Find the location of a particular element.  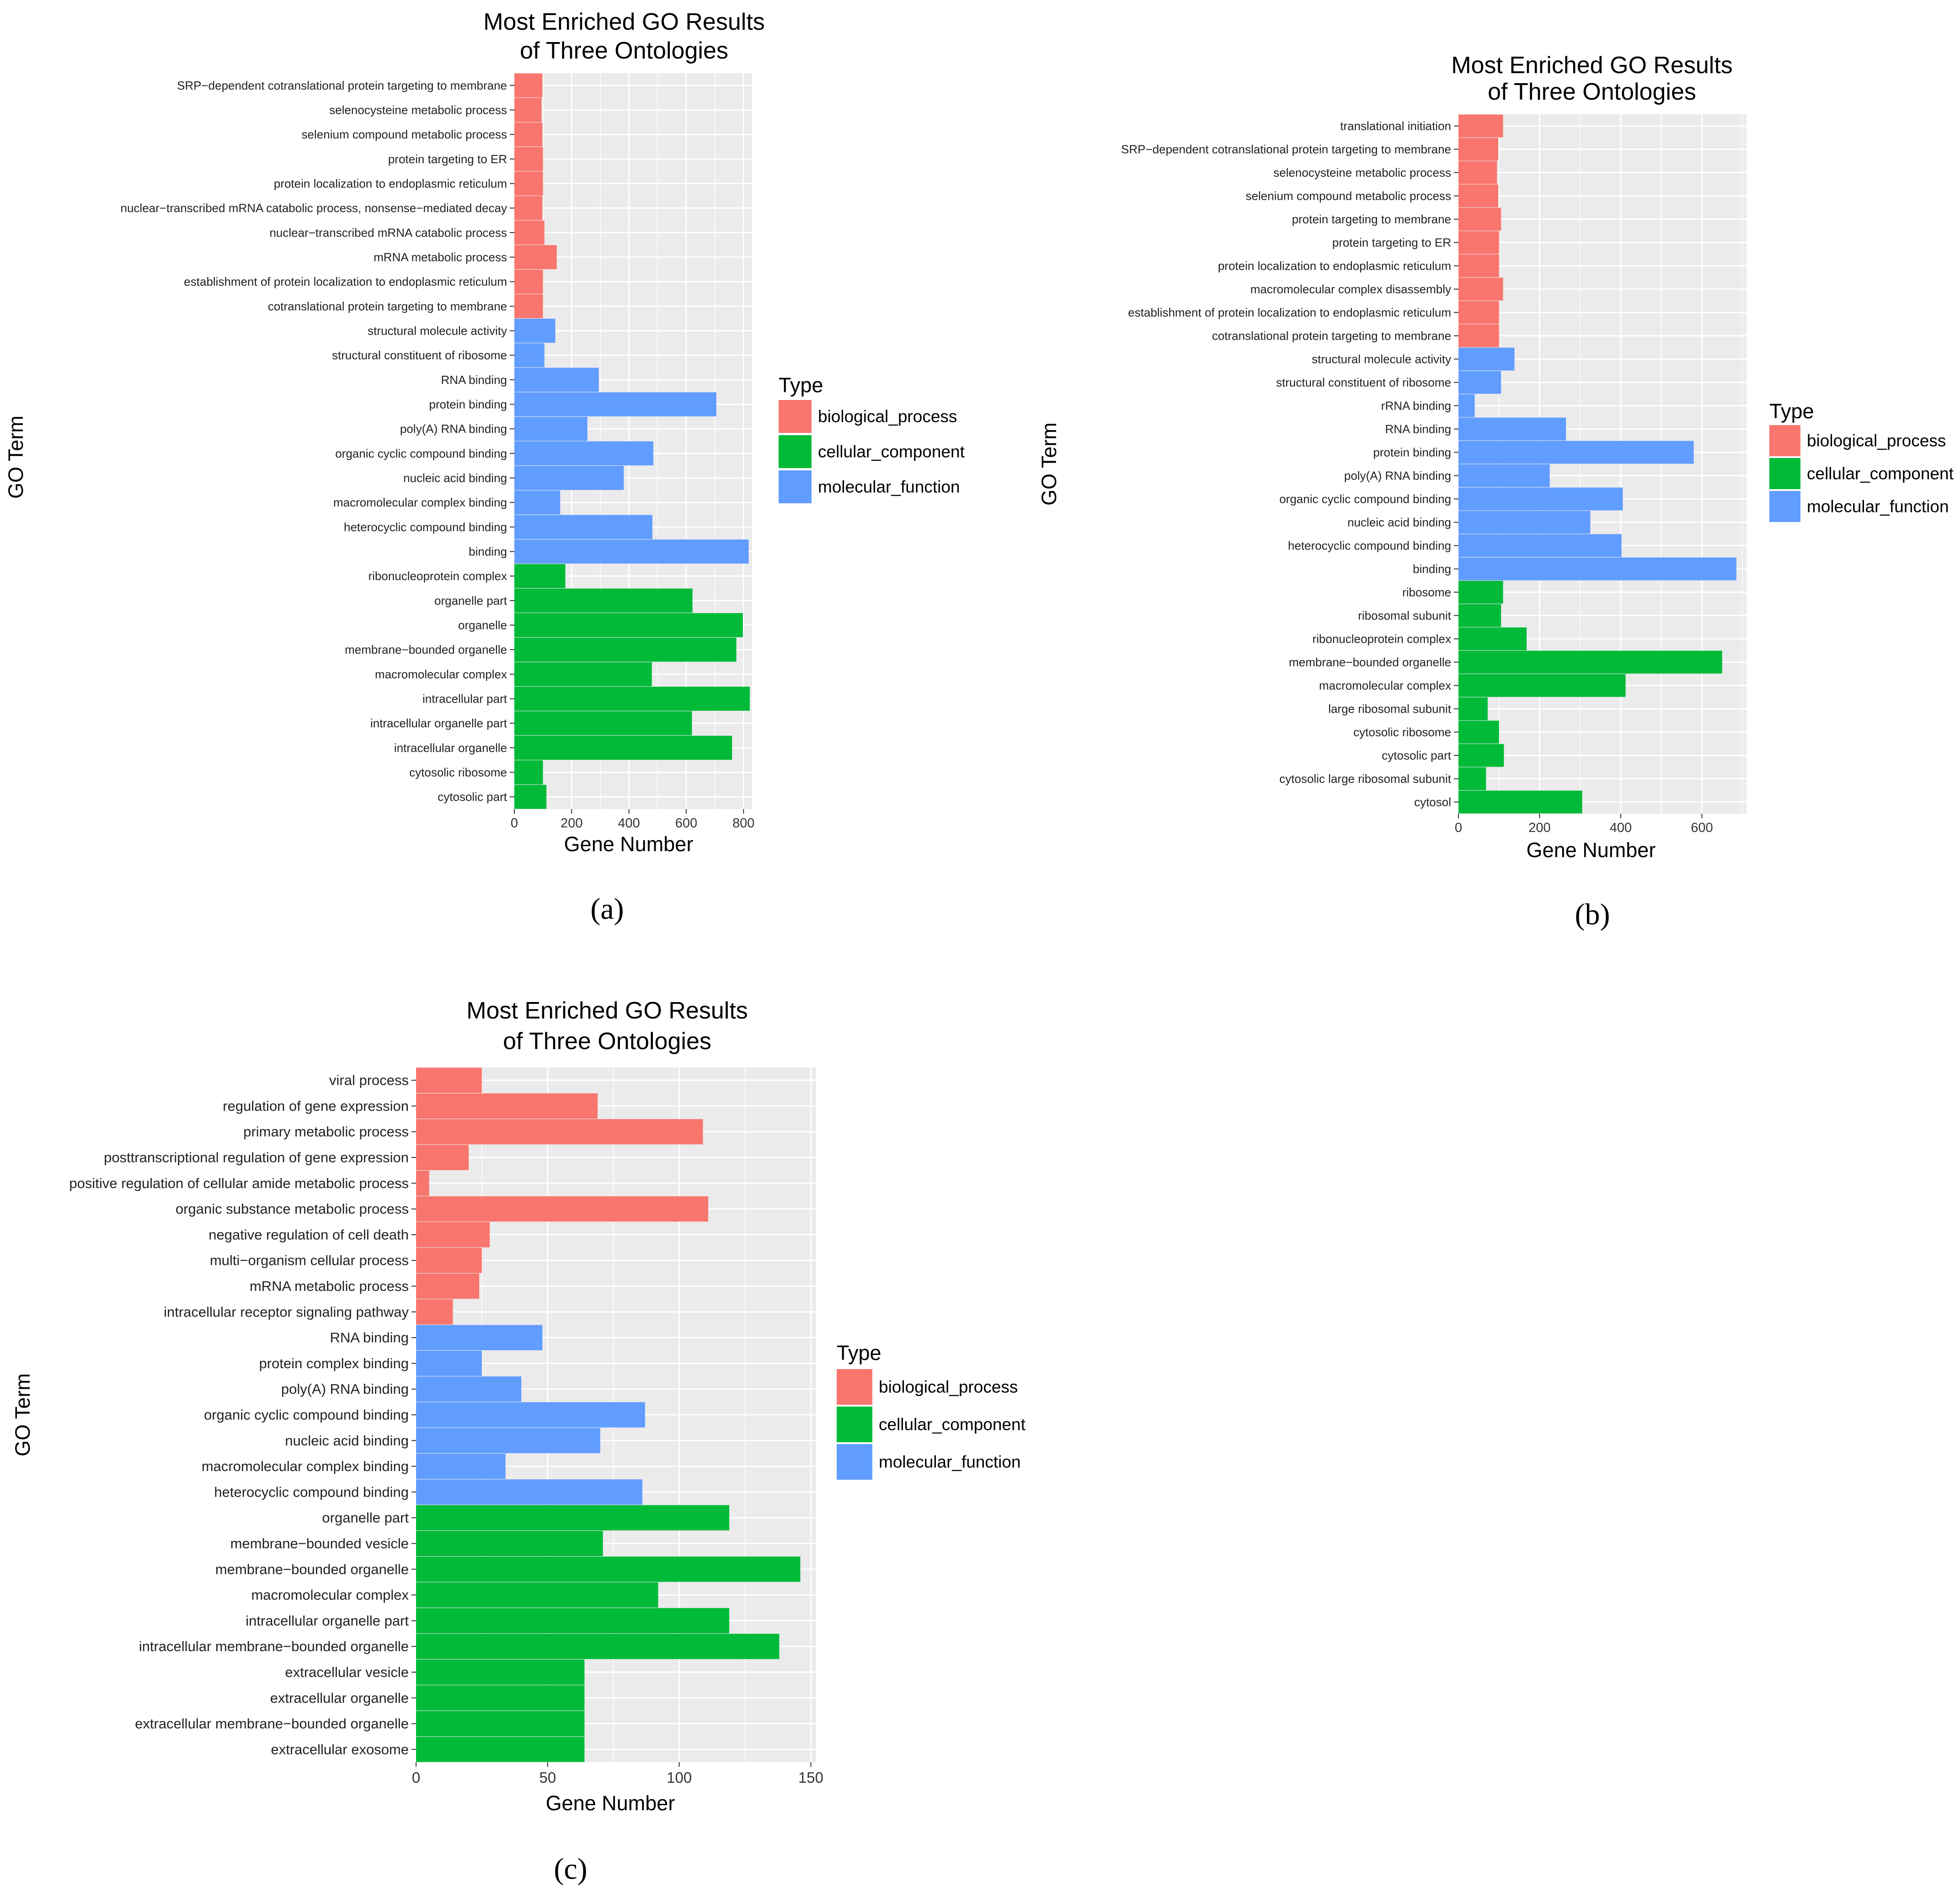

go-term-label: organelle part is located at coordinates (365, 1518).